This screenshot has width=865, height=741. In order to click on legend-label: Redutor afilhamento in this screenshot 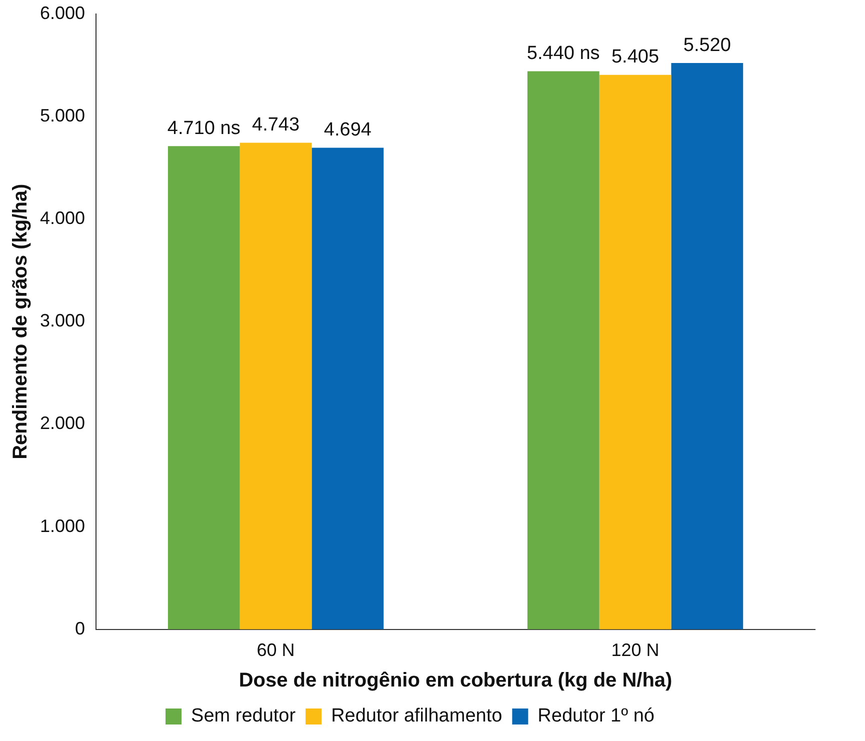, I will do `click(416, 716)`.